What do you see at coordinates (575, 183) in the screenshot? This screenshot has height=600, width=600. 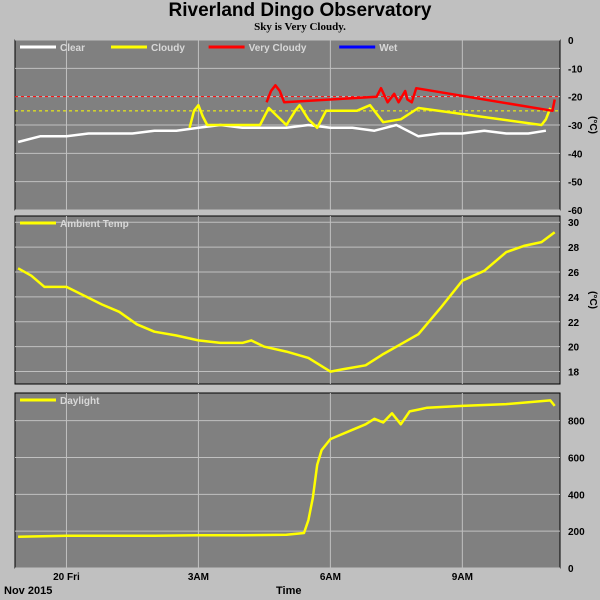 I see `y-tick-label: -50` at bounding box center [575, 183].